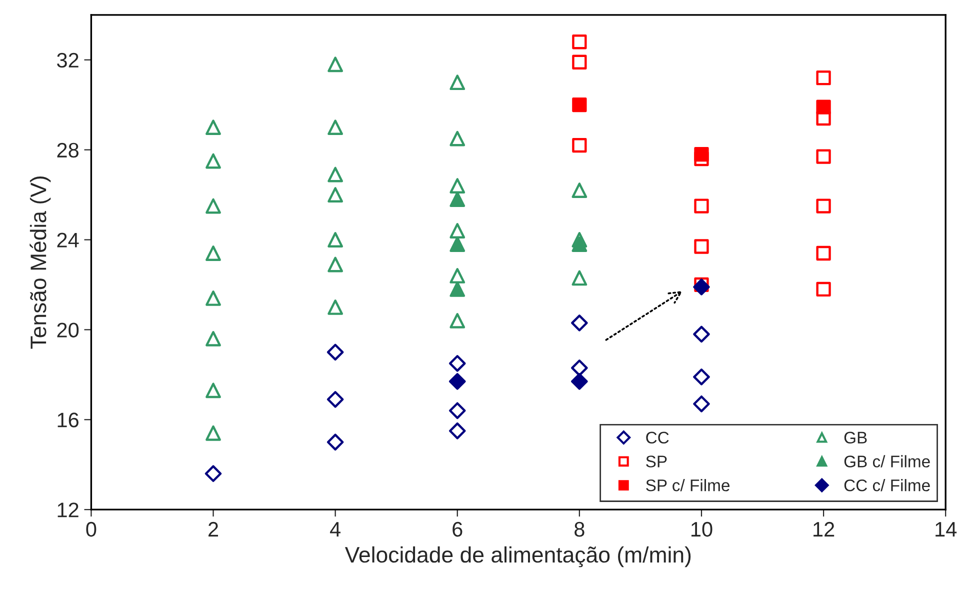 The height and width of the screenshot is (596, 960). I want to click on x-tick-label: 8, so click(579, 529).